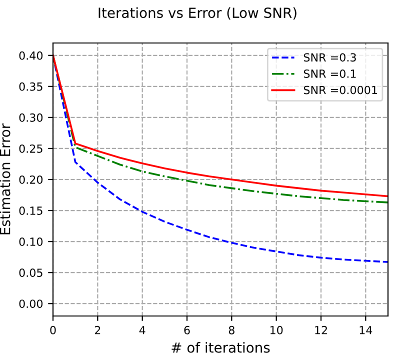 This screenshot has width=395, height=356. Describe the element at coordinates (221, 347) in the screenshot. I see `x-axis-title: # of iterations` at that location.